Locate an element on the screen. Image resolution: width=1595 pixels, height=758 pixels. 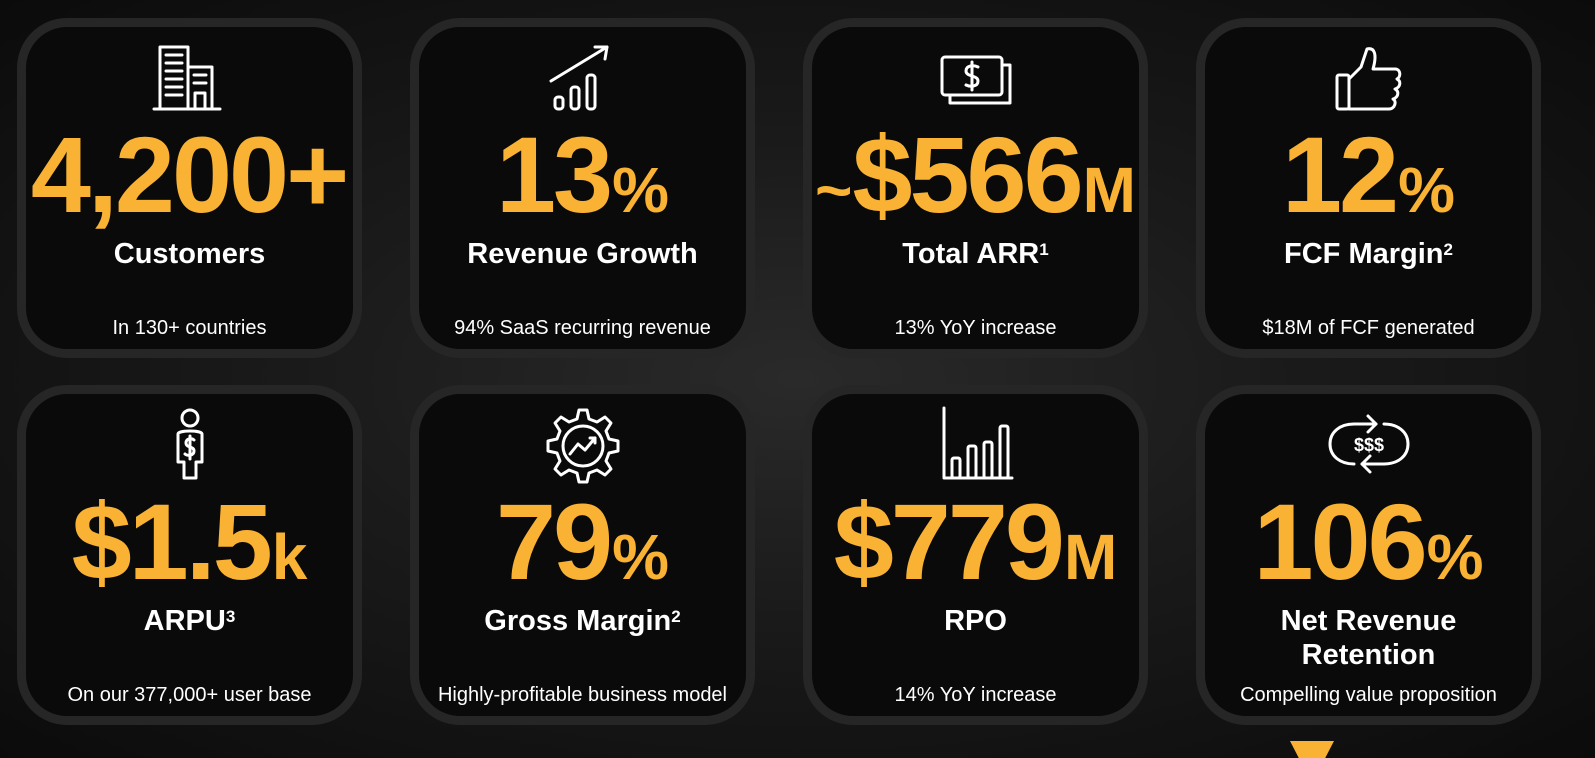
growth-chart-icon is located at coordinates (582, 79).